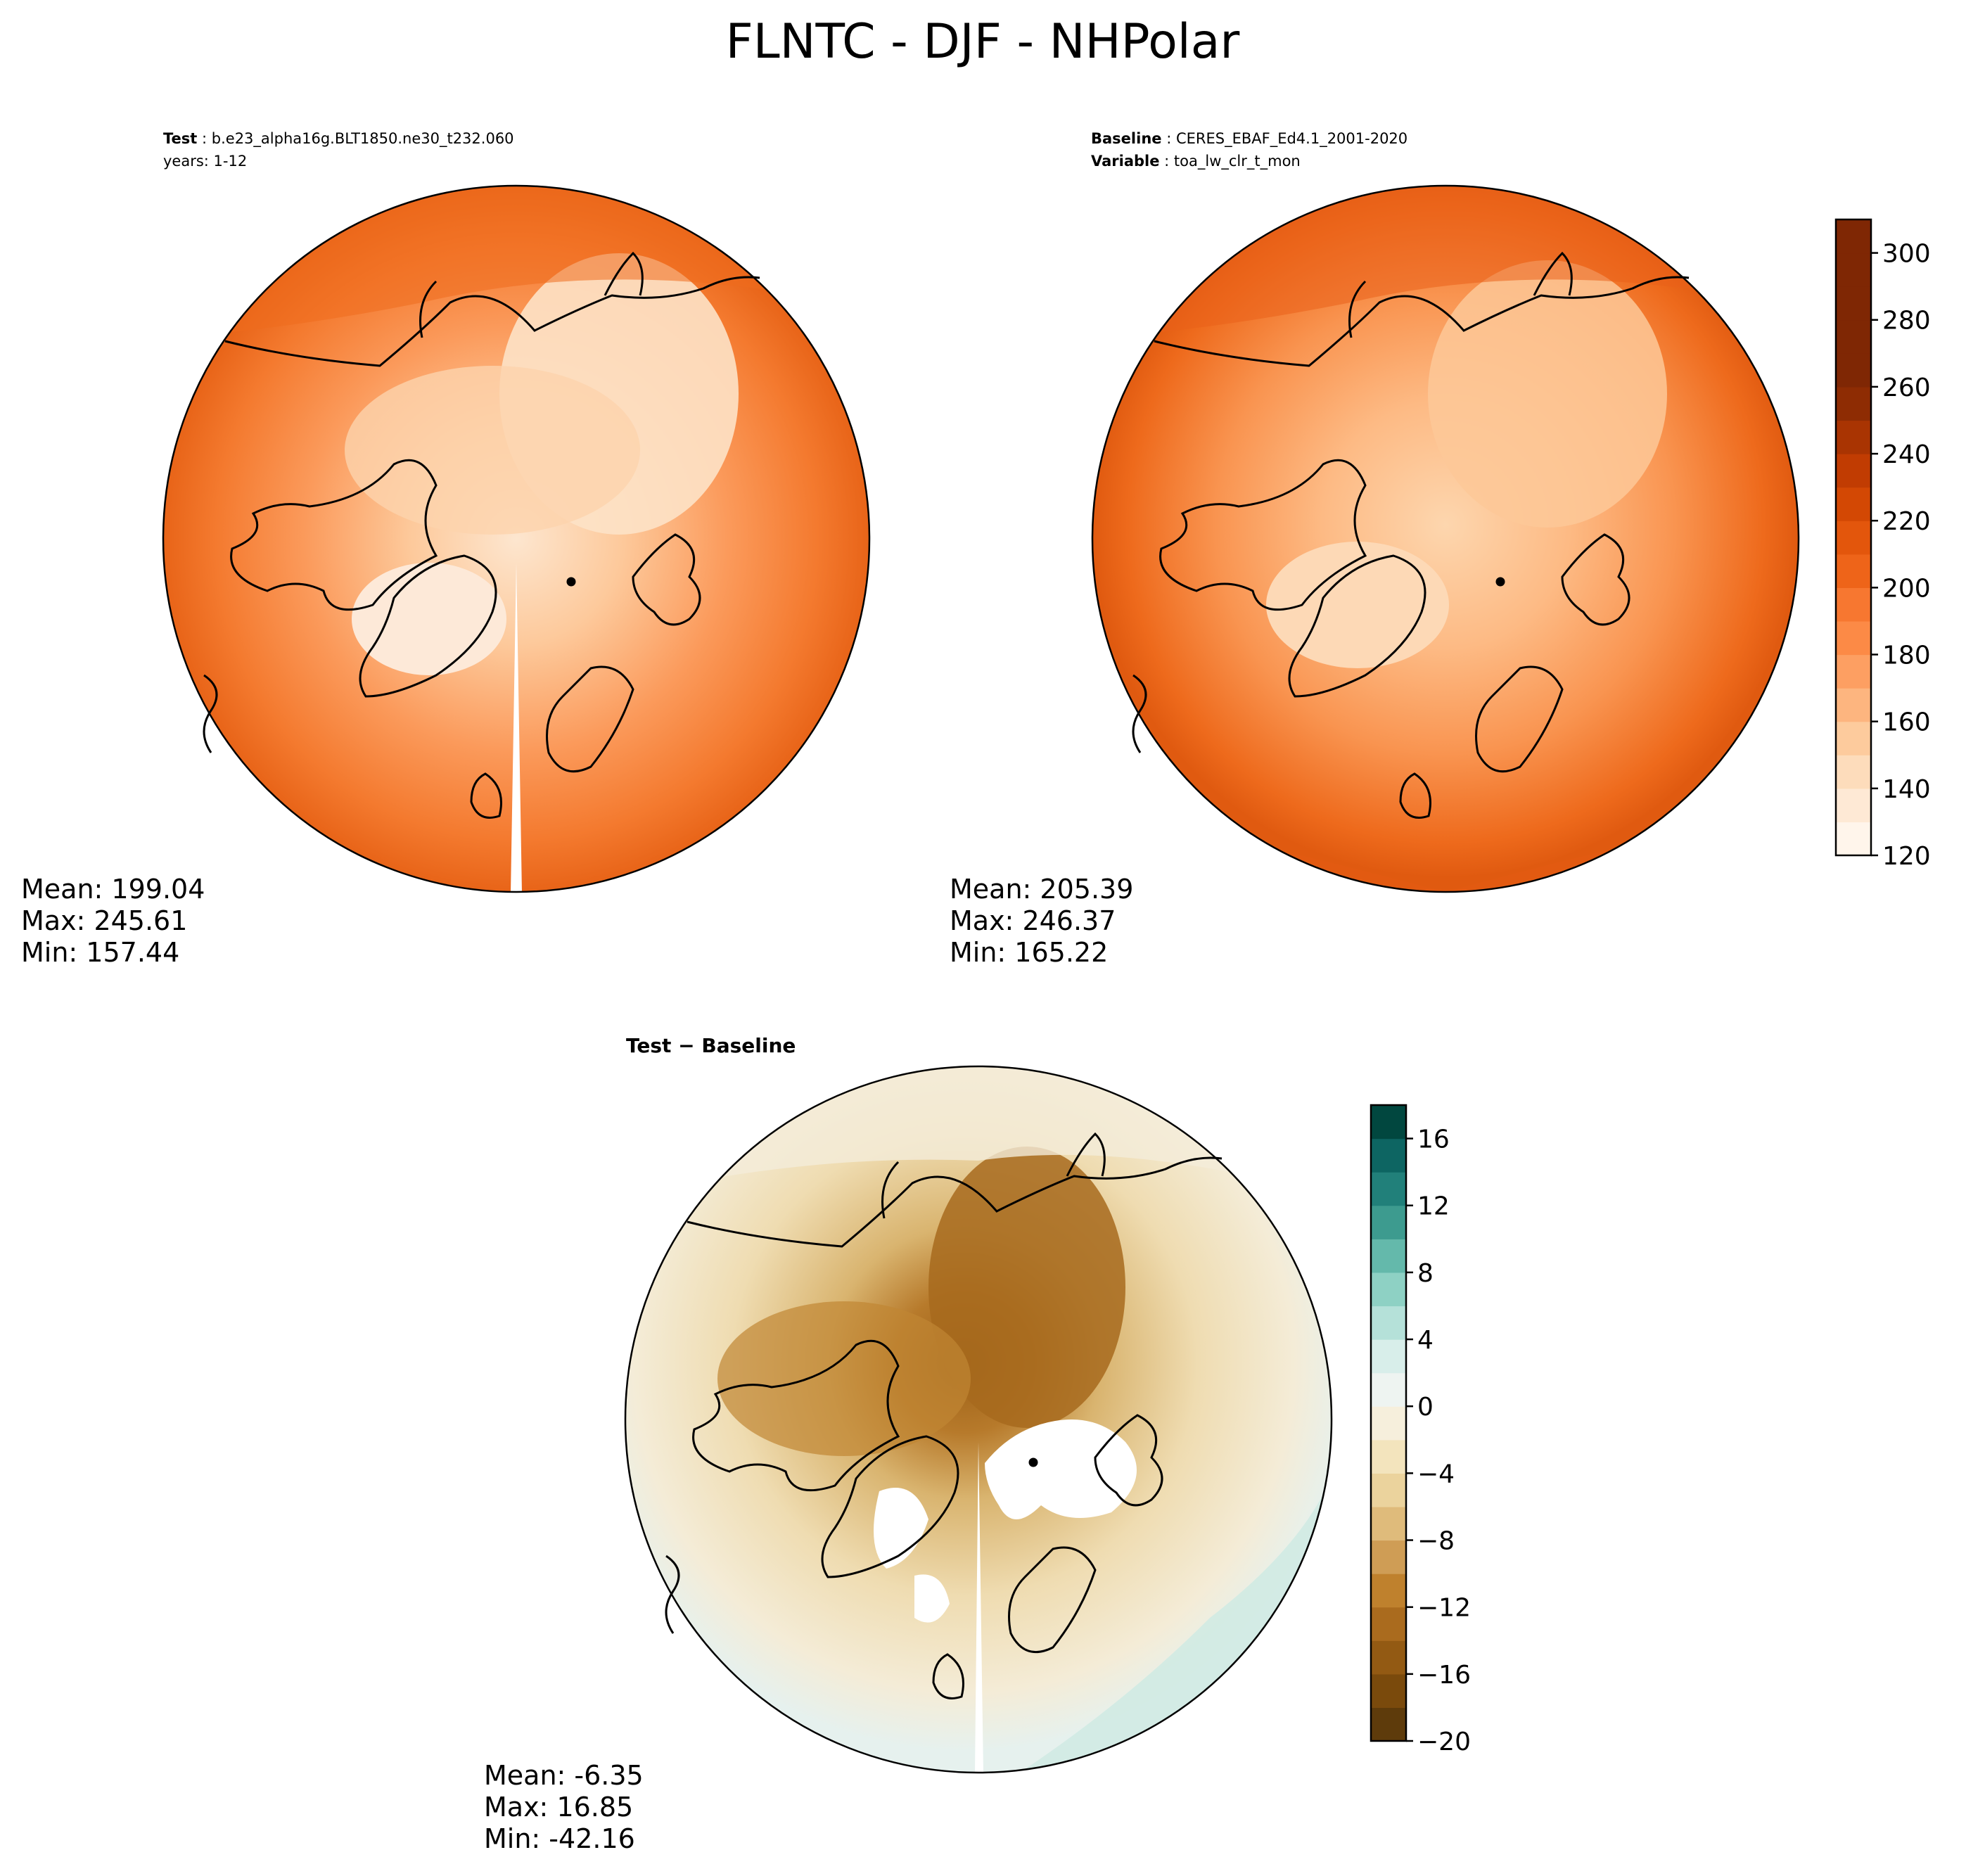 The image size is (1966, 1876). I want to click on colorbar-top-tick-label: 180, so click(1906, 656).